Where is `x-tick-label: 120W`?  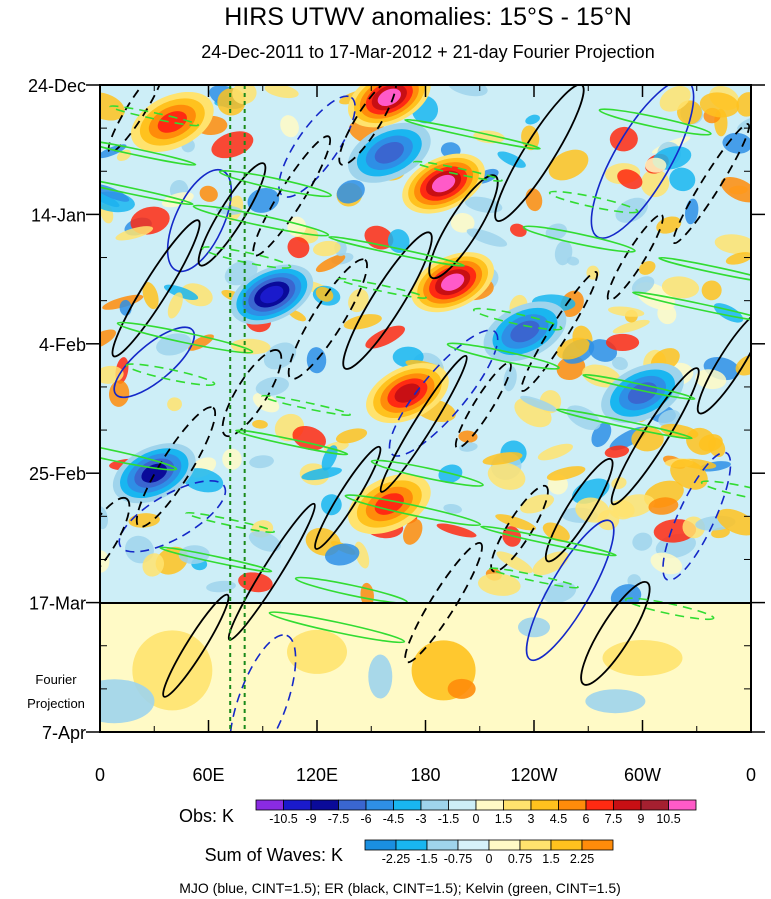
x-tick-label: 120W is located at coordinates (533, 775).